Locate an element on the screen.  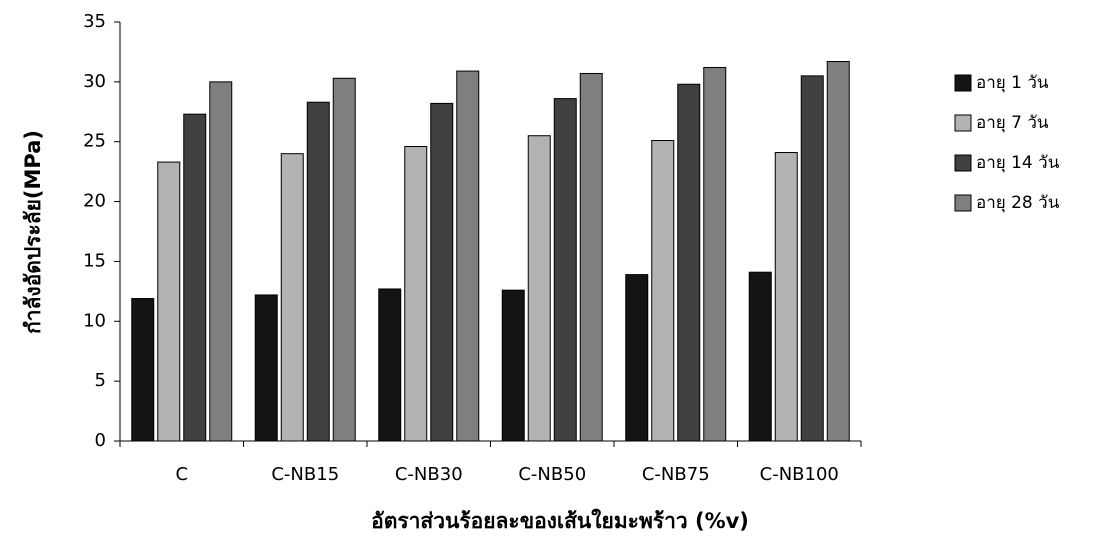
x-tick-label: C-NB100 is located at coordinates (799, 474).